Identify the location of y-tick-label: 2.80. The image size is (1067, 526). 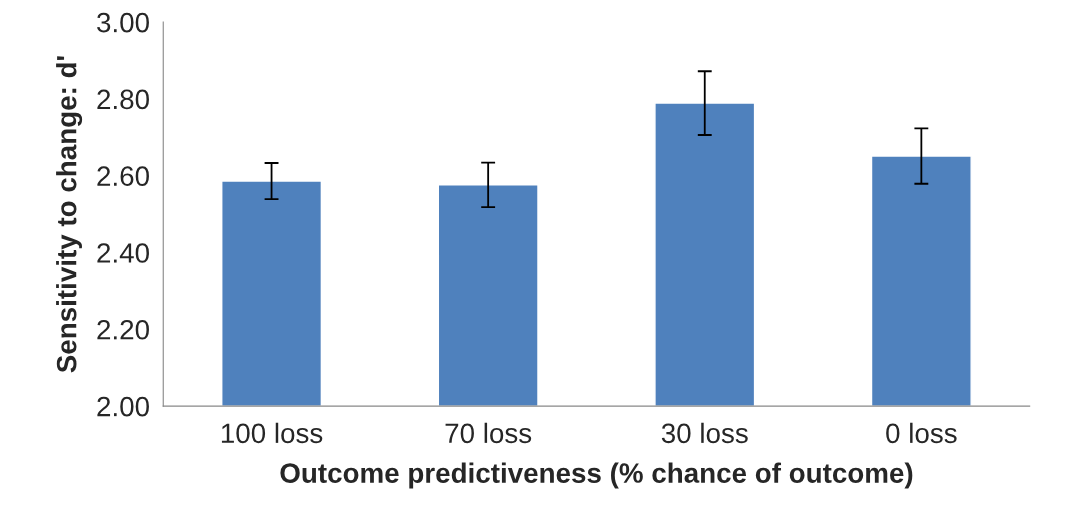
(123, 99).